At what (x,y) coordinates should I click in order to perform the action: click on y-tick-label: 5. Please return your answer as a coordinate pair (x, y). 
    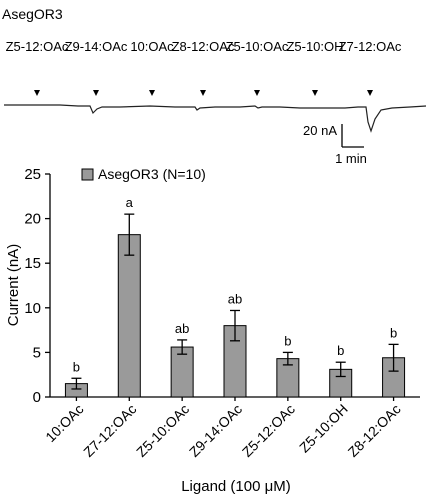
    Looking at the image, I should click on (37, 352).